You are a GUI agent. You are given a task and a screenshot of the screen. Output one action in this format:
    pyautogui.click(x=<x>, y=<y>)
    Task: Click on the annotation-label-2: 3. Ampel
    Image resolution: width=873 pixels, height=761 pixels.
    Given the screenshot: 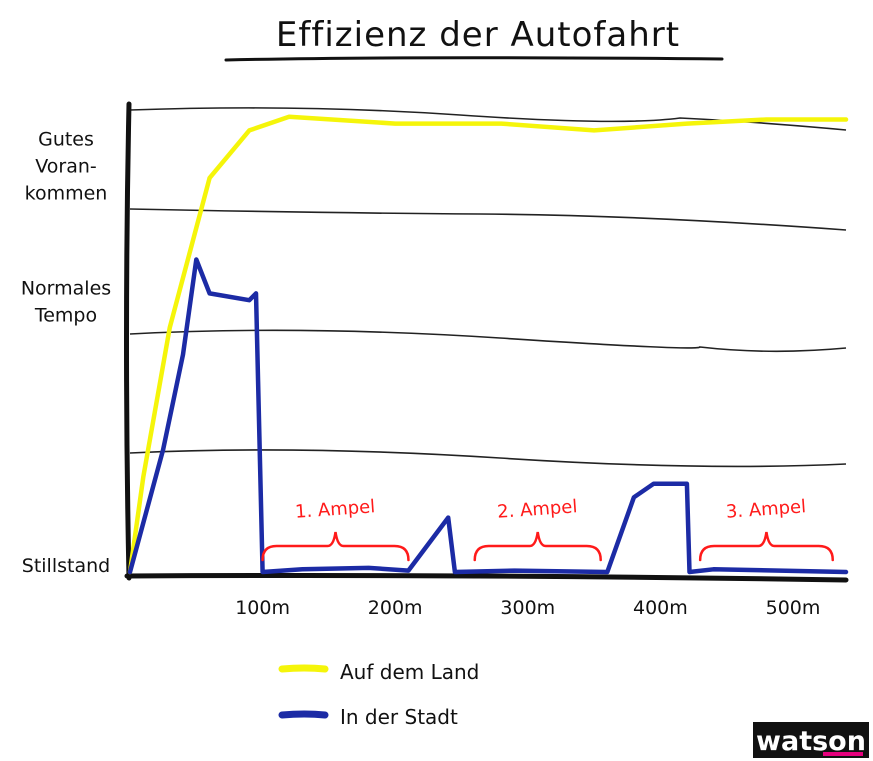 What is the action you would take?
    pyautogui.click(x=766, y=509)
    